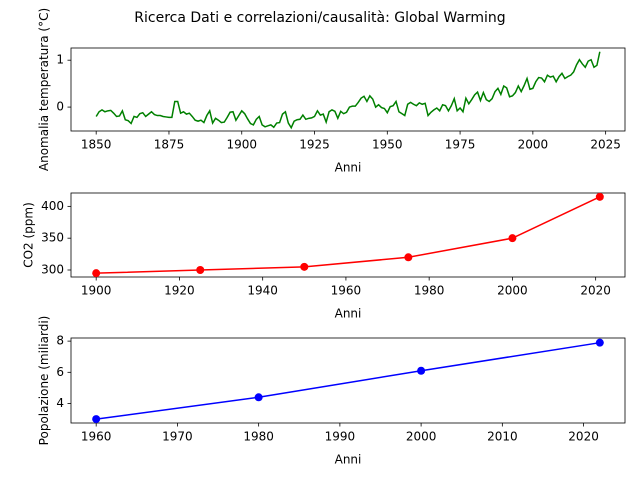  Describe the element at coordinates (44, 89) in the screenshot. I see `y-axis-label: Anomalia temperatura (°C)` at that location.